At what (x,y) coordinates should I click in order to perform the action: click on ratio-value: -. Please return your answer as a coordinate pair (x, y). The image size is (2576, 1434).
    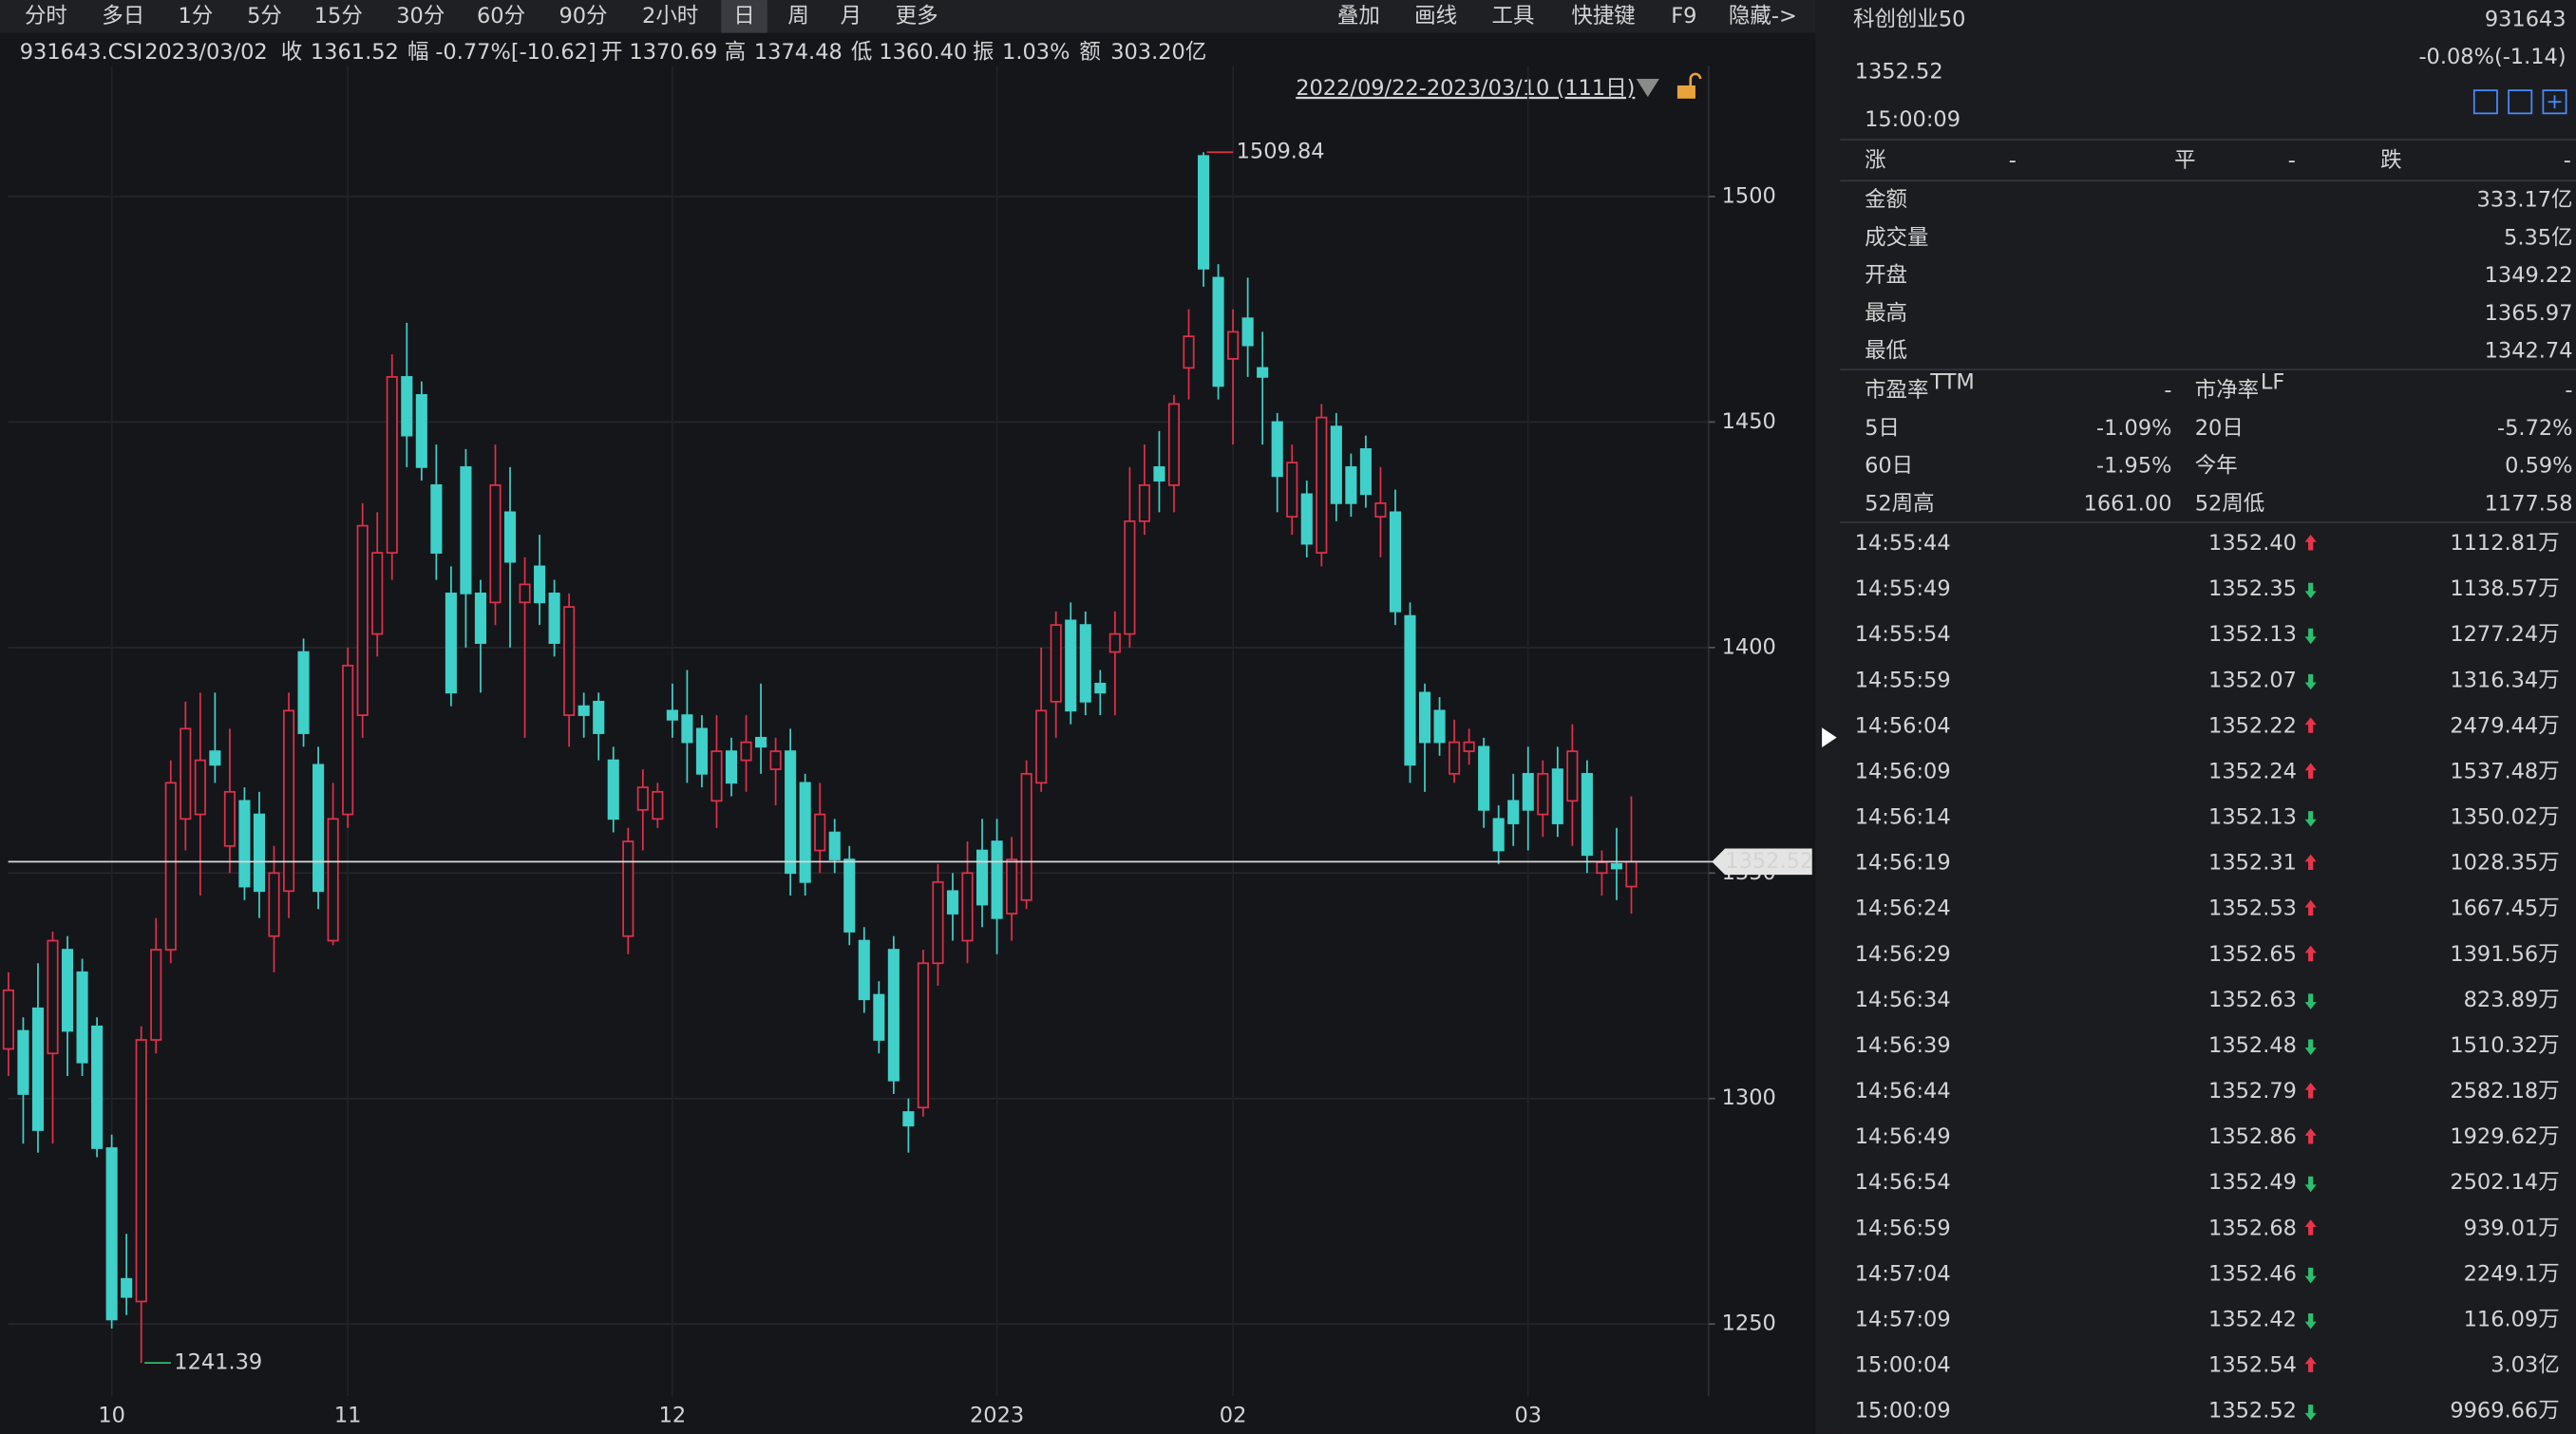
    Looking at the image, I should click on (2167, 390).